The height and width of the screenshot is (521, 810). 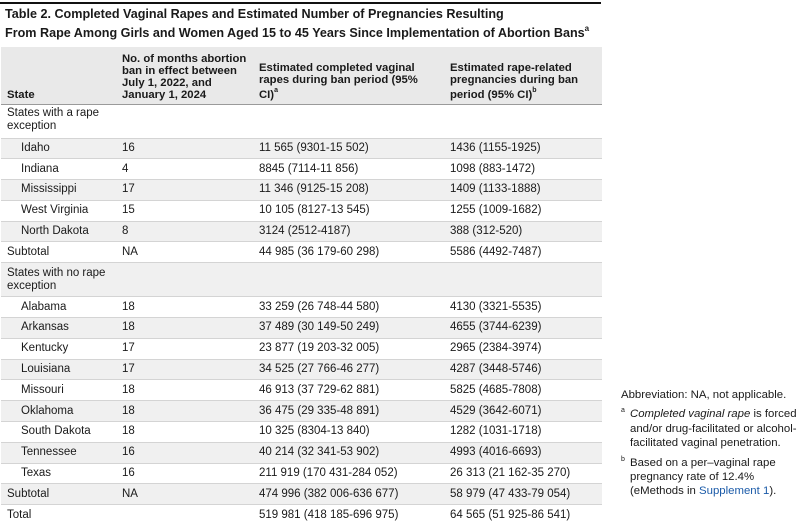 What do you see at coordinates (300, 3) in the screenshot?
I see `title-top-rule` at bounding box center [300, 3].